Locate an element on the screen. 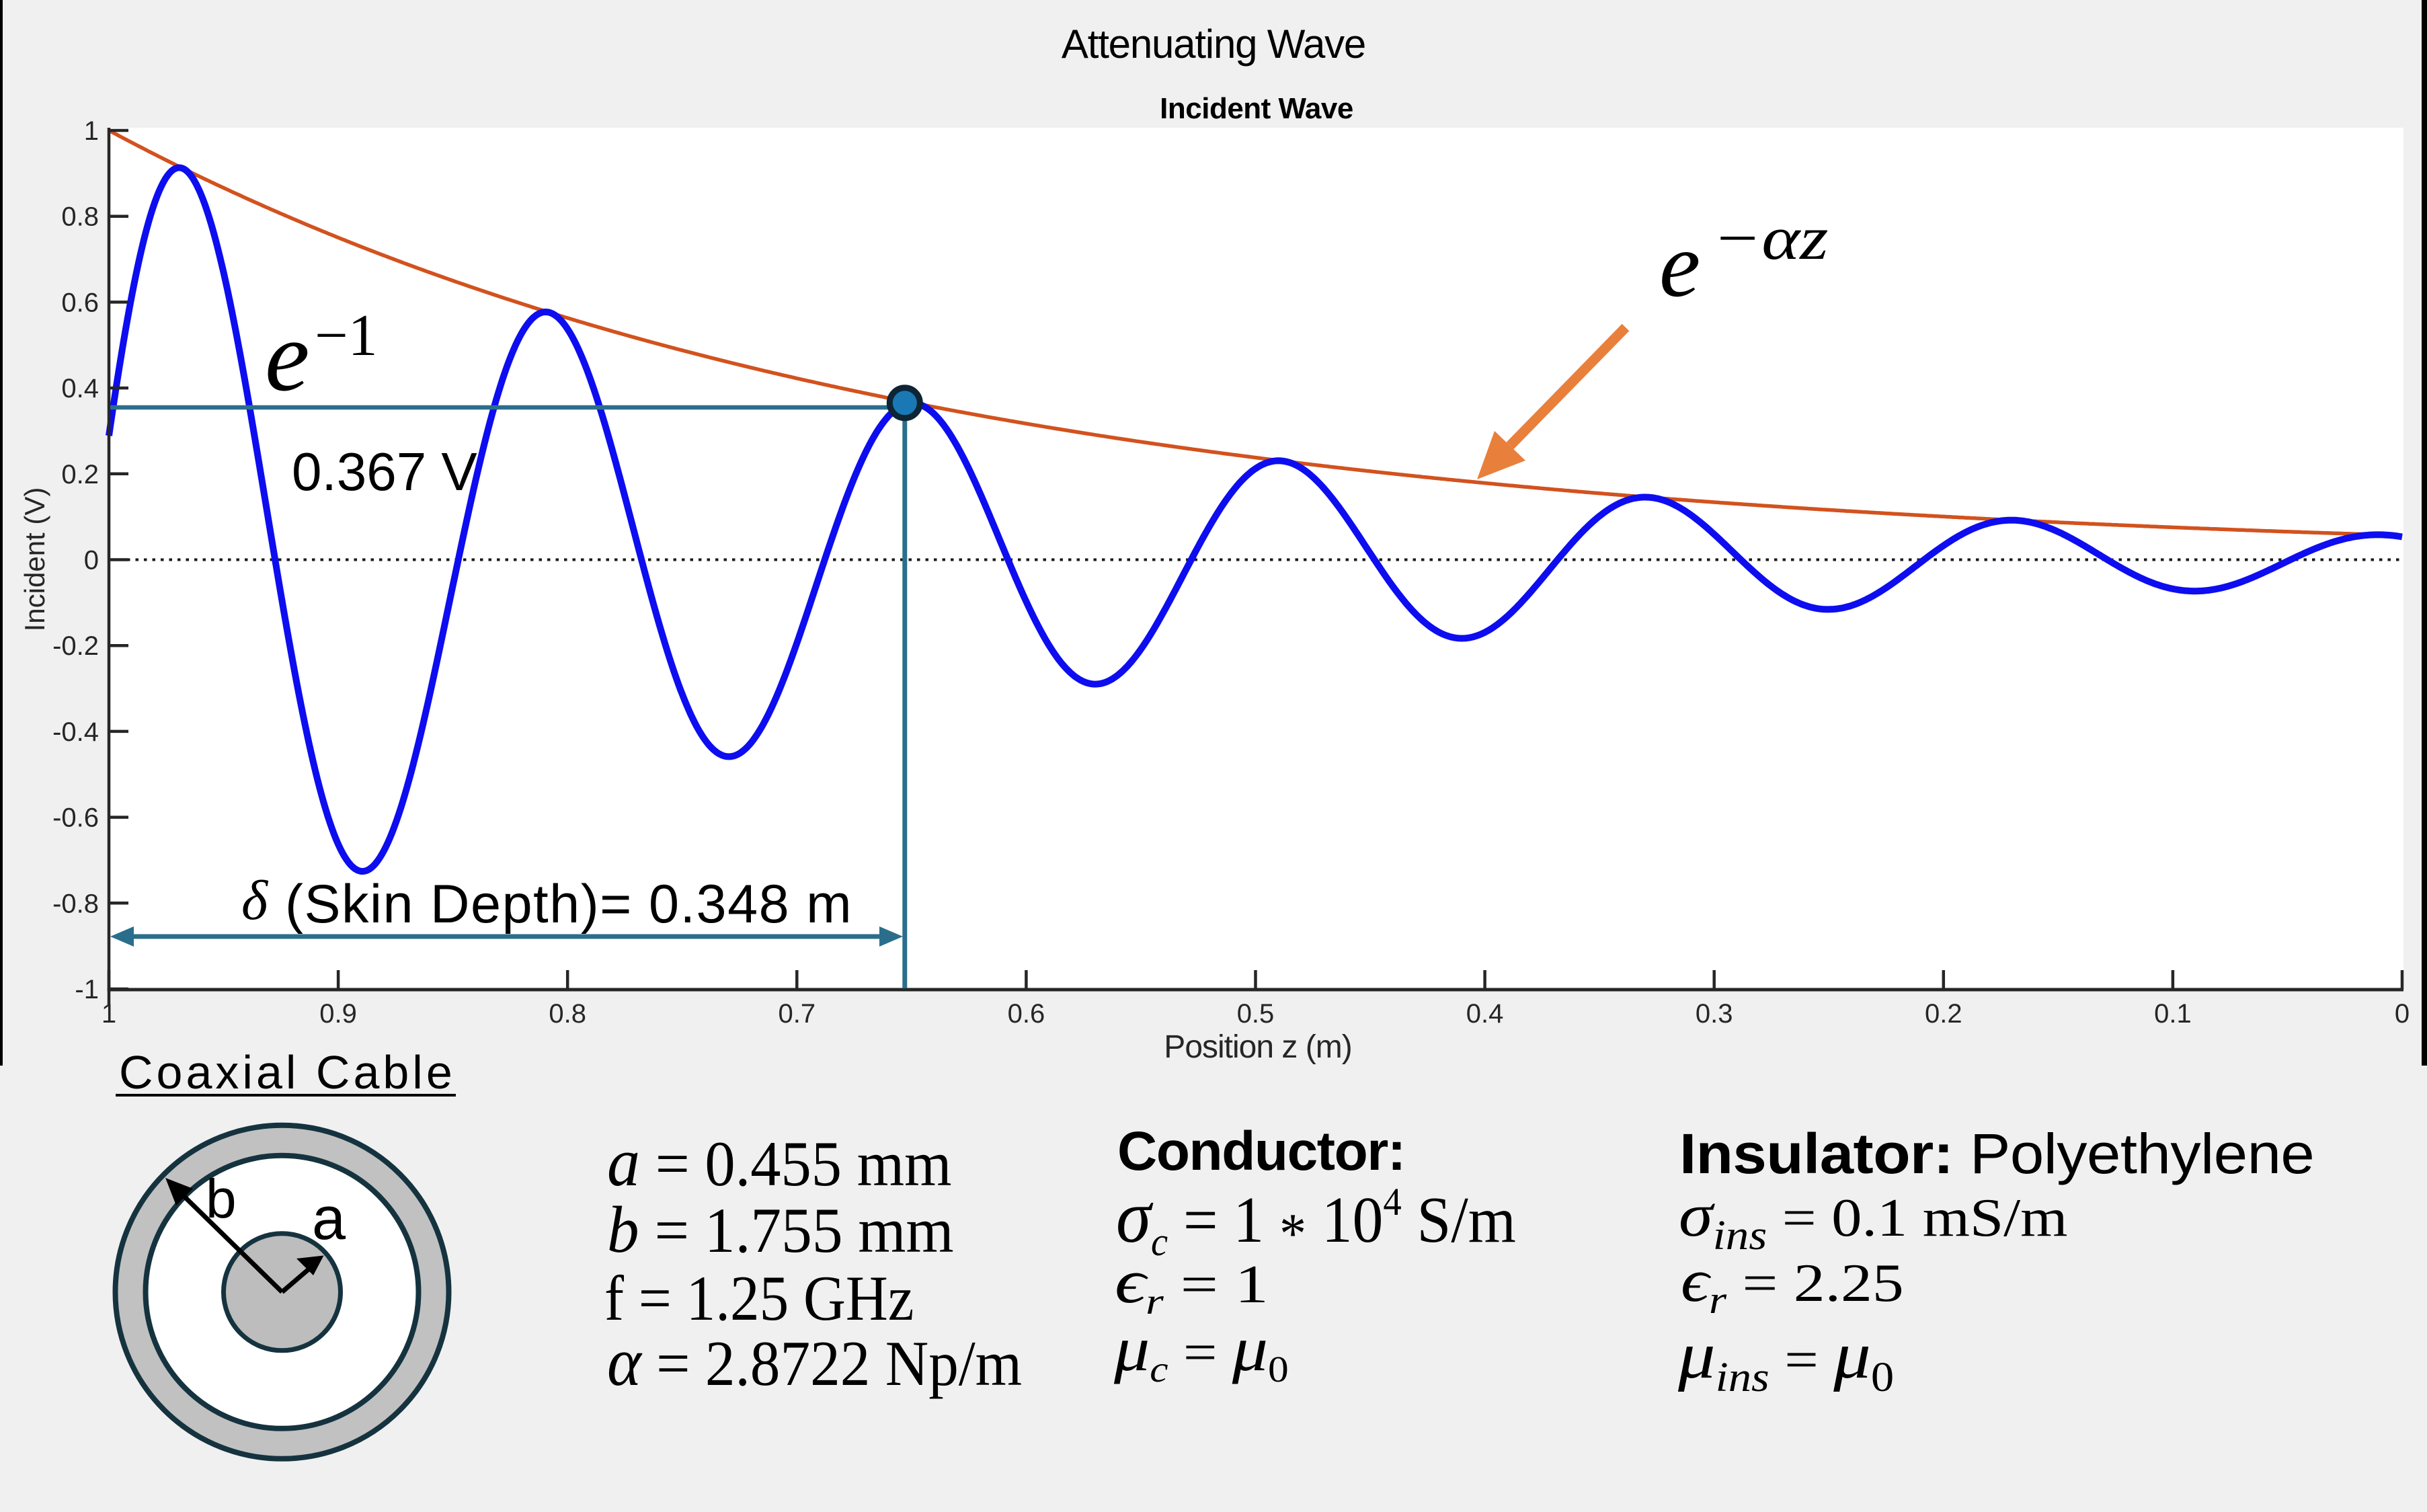 Image resolution: width=2427 pixels, height=1512 pixels. svg-text: Incident (V) is located at coordinates (34, 559).